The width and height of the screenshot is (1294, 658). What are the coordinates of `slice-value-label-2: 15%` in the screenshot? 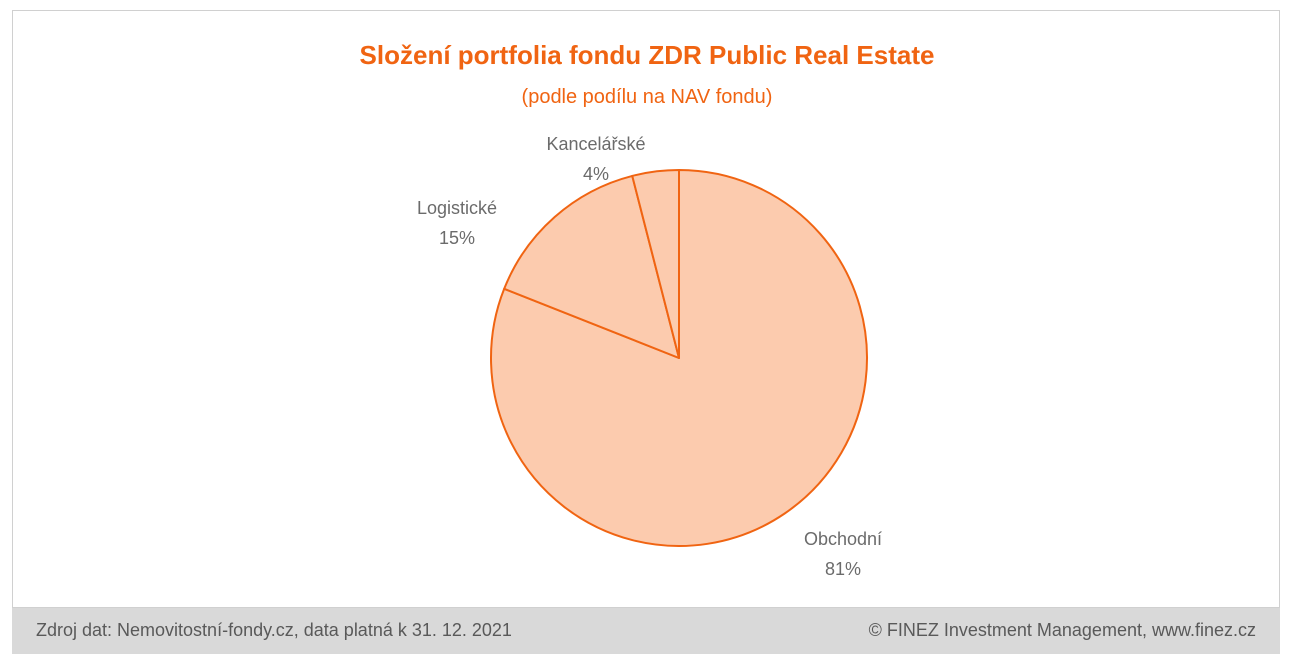 It's located at (457, 238).